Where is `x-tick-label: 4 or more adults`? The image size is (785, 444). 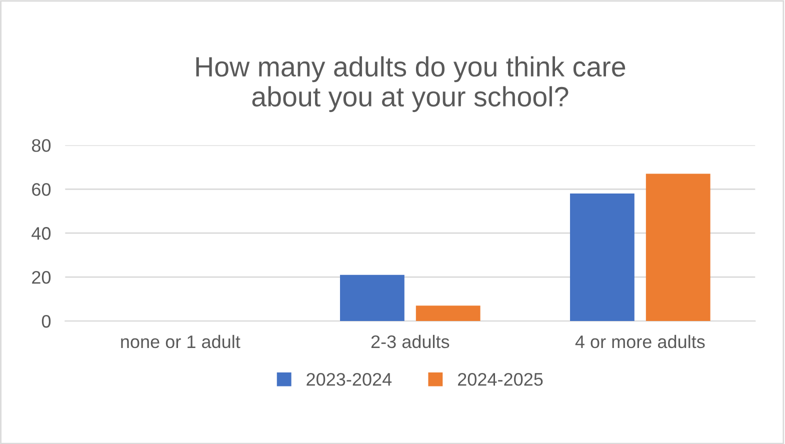 x-tick-label: 4 or more adults is located at coordinates (640, 341).